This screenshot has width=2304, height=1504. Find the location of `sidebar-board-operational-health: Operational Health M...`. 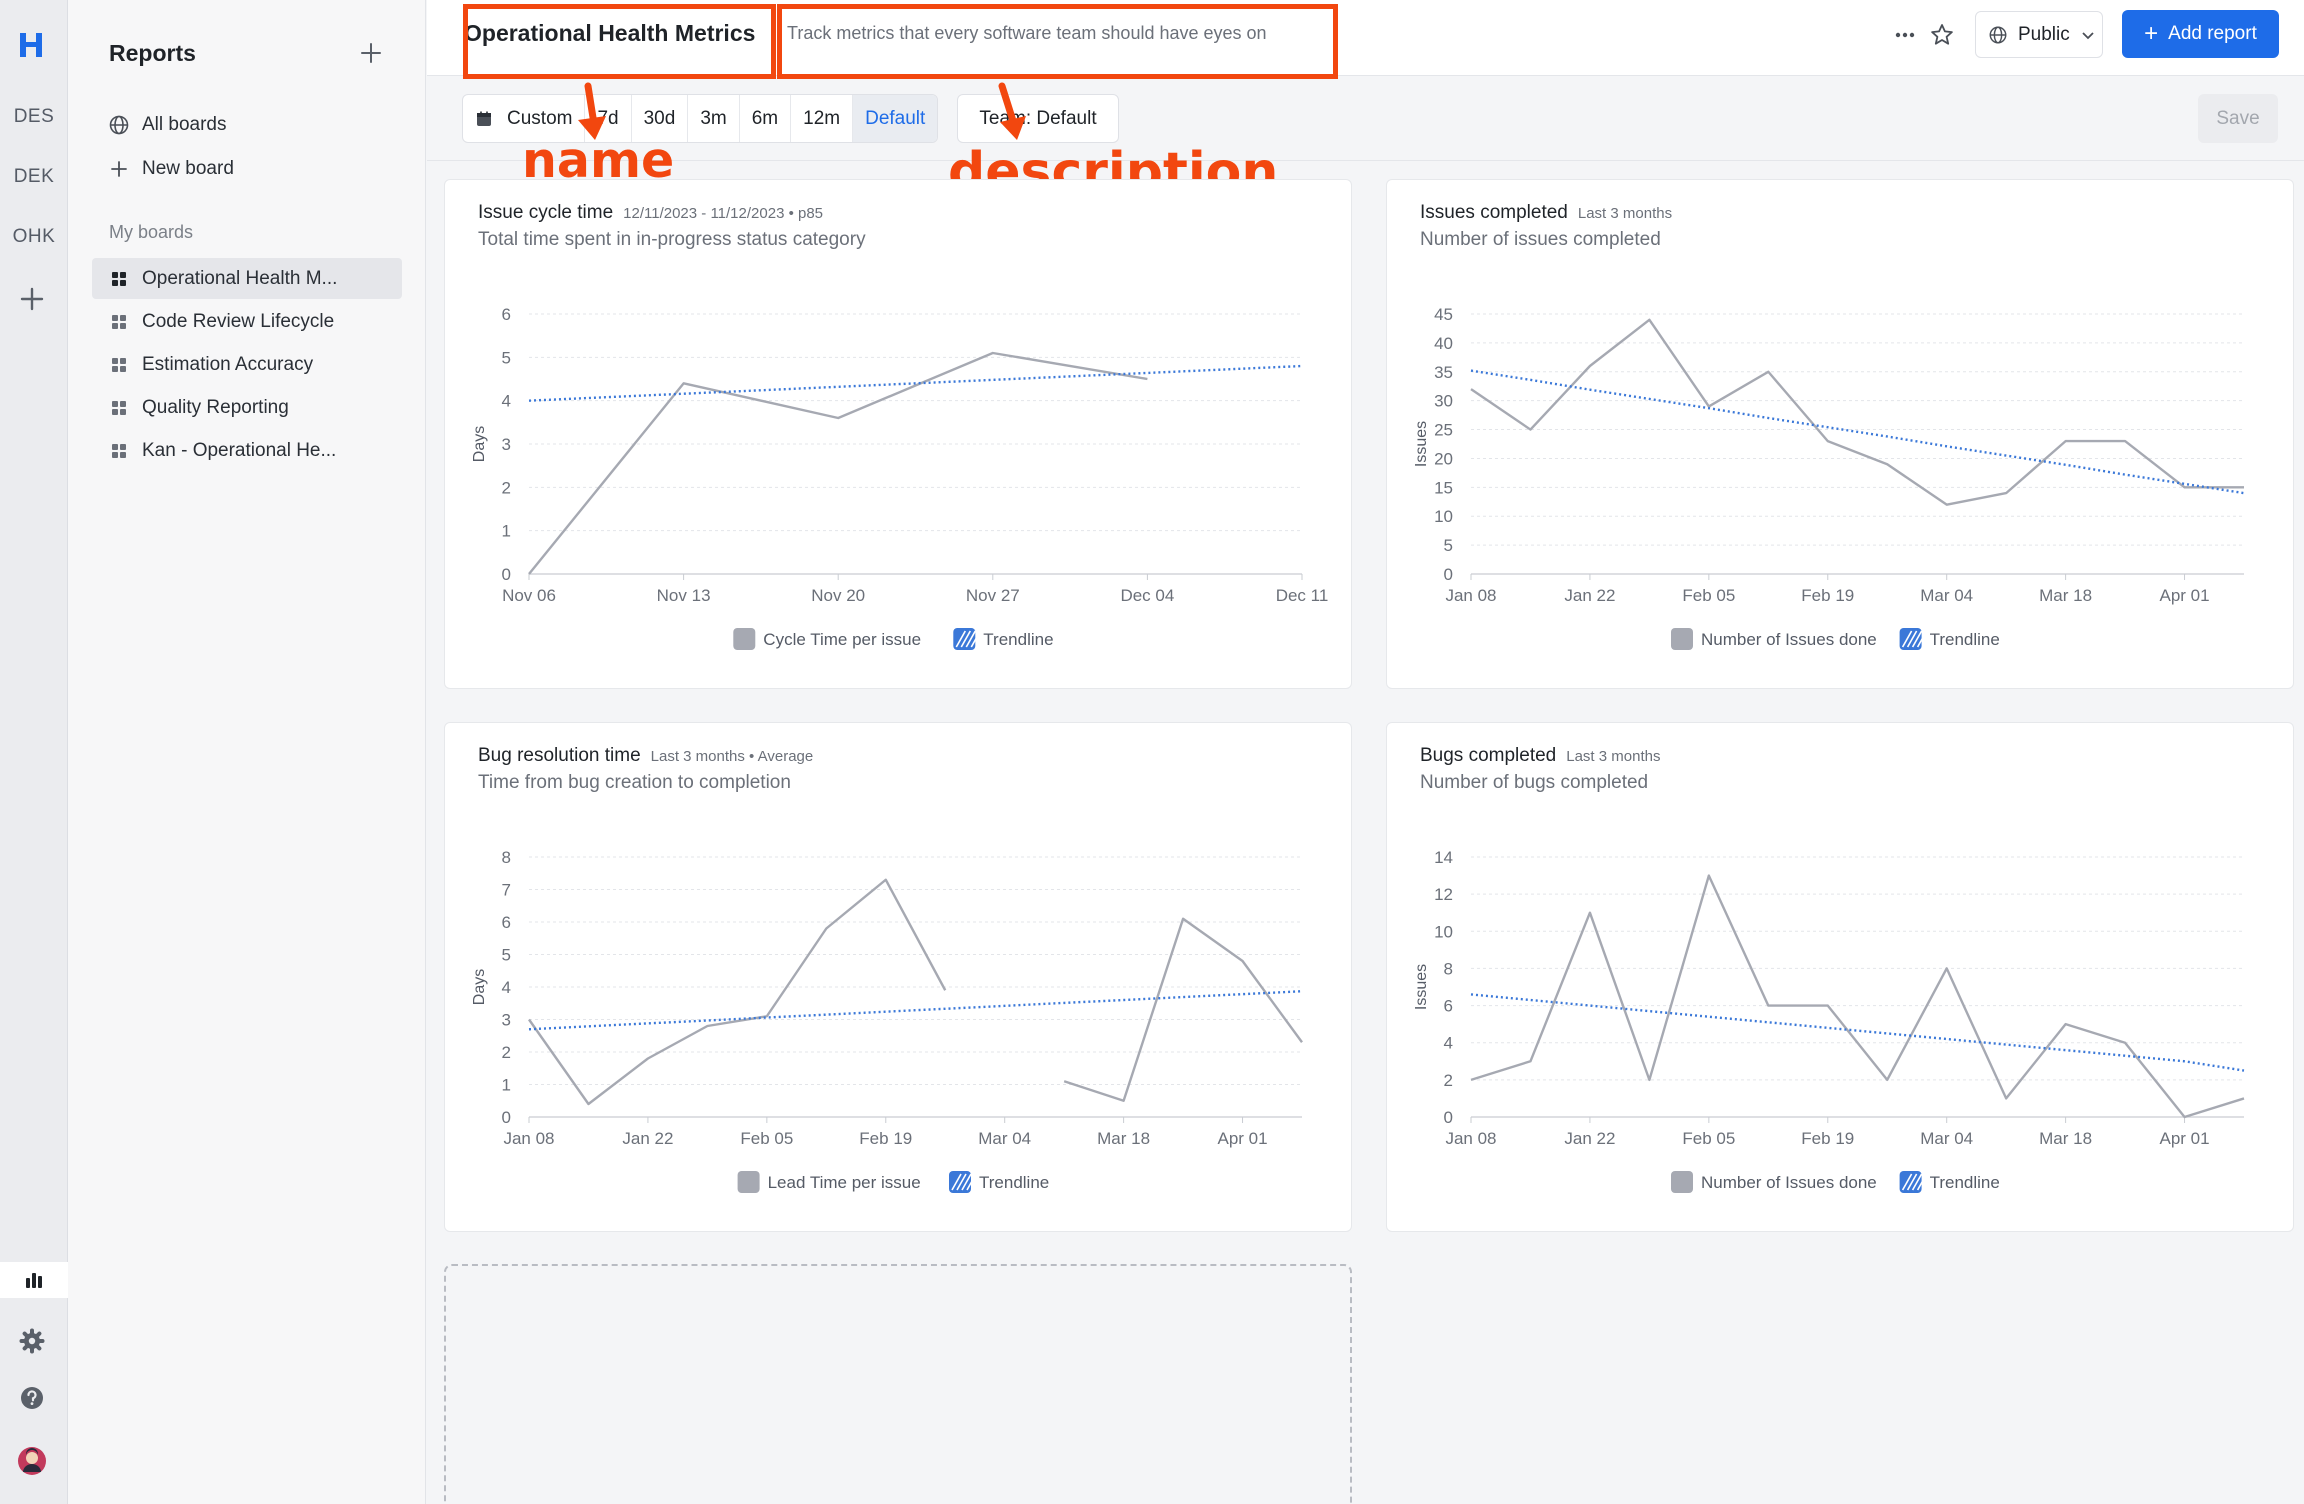

sidebar-board-operational-health: Operational Health M... is located at coordinates (247, 278).